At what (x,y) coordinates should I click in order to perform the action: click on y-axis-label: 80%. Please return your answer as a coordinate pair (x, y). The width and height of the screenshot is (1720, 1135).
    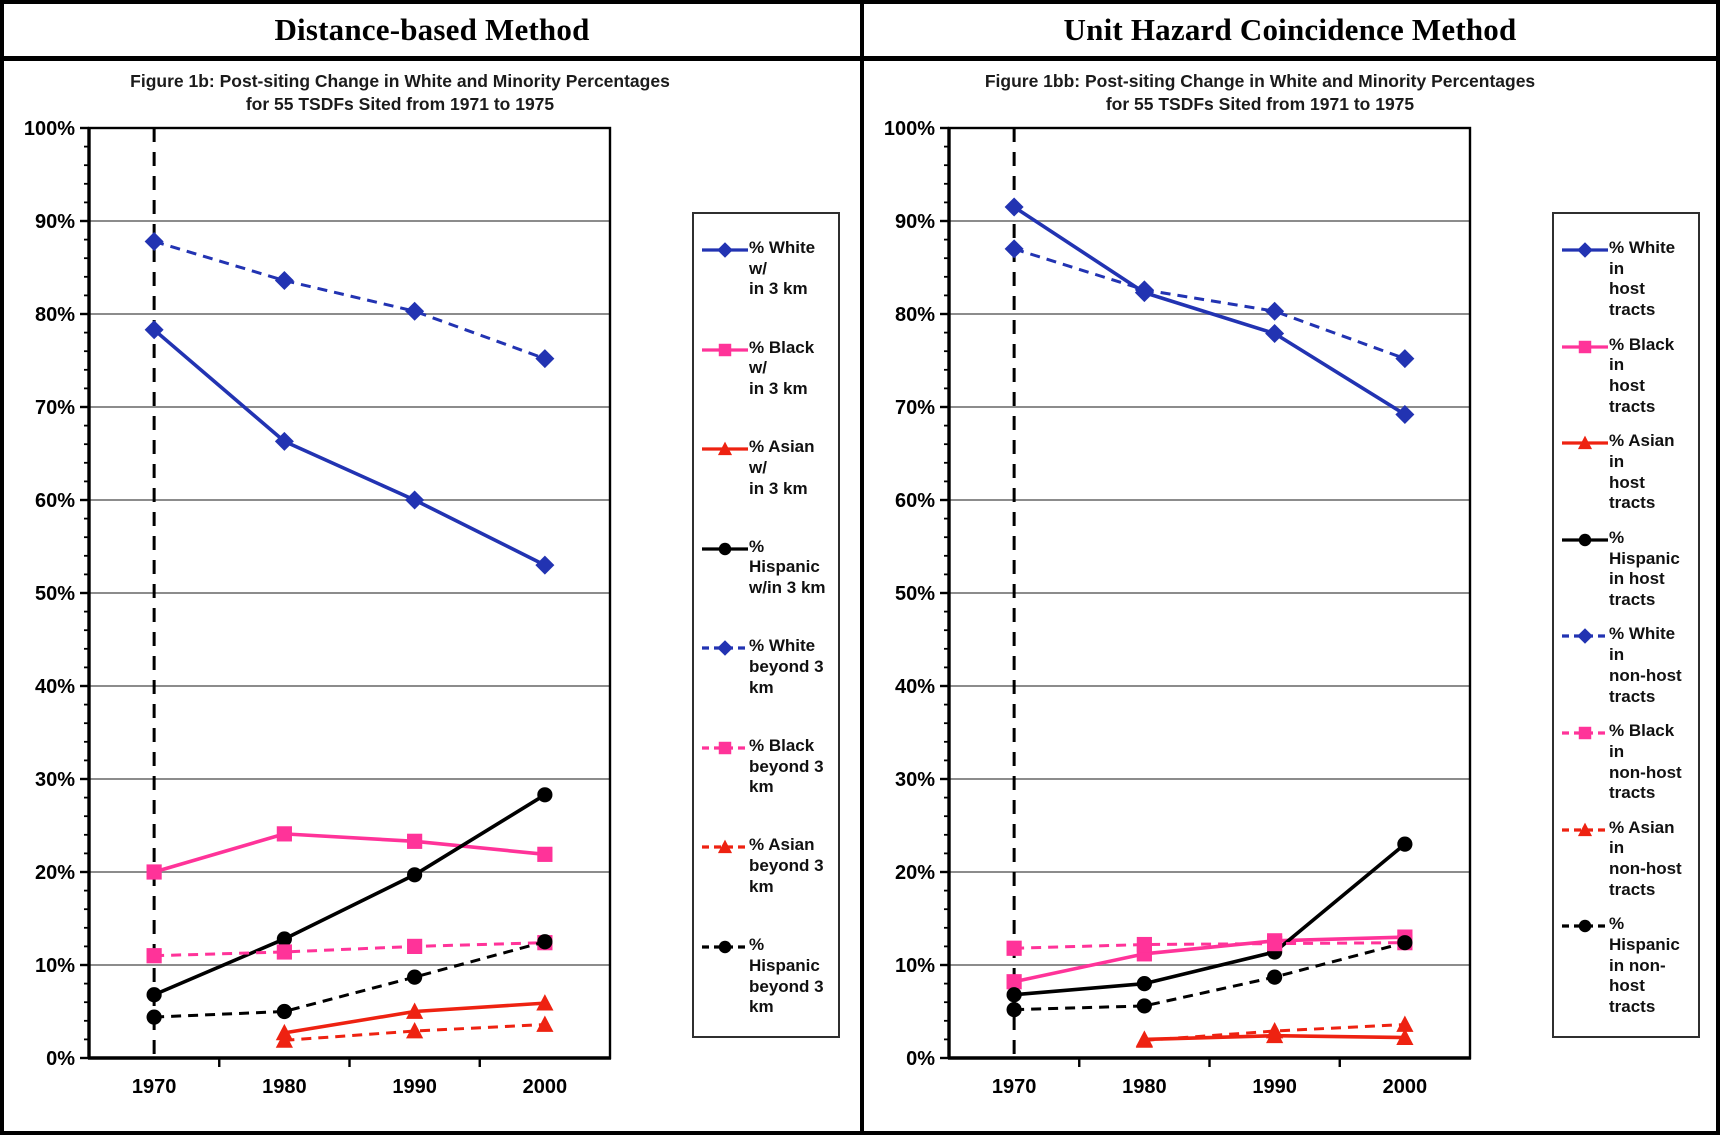
    Looking at the image, I should click on (55, 315).